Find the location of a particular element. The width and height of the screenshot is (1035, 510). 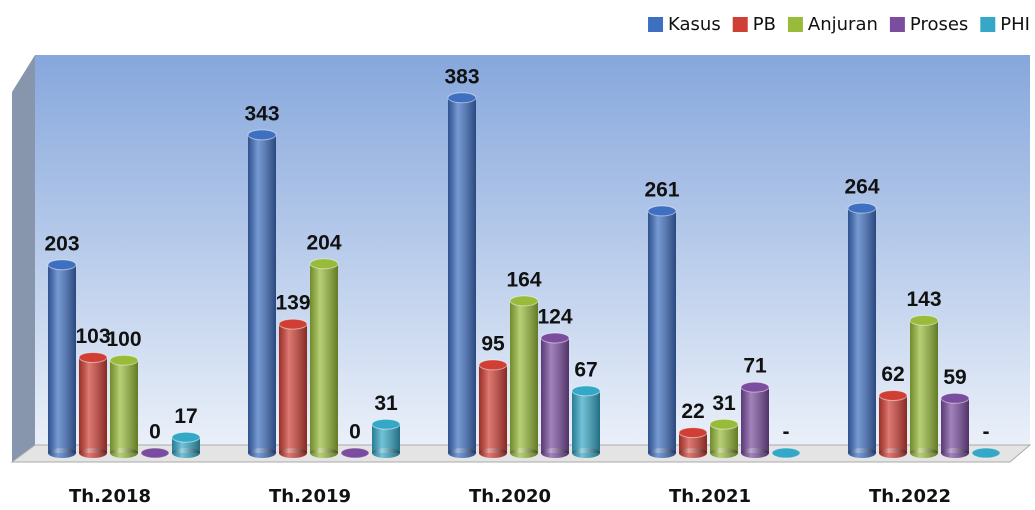

x-tick-label: Th.2019 is located at coordinates (310, 496).